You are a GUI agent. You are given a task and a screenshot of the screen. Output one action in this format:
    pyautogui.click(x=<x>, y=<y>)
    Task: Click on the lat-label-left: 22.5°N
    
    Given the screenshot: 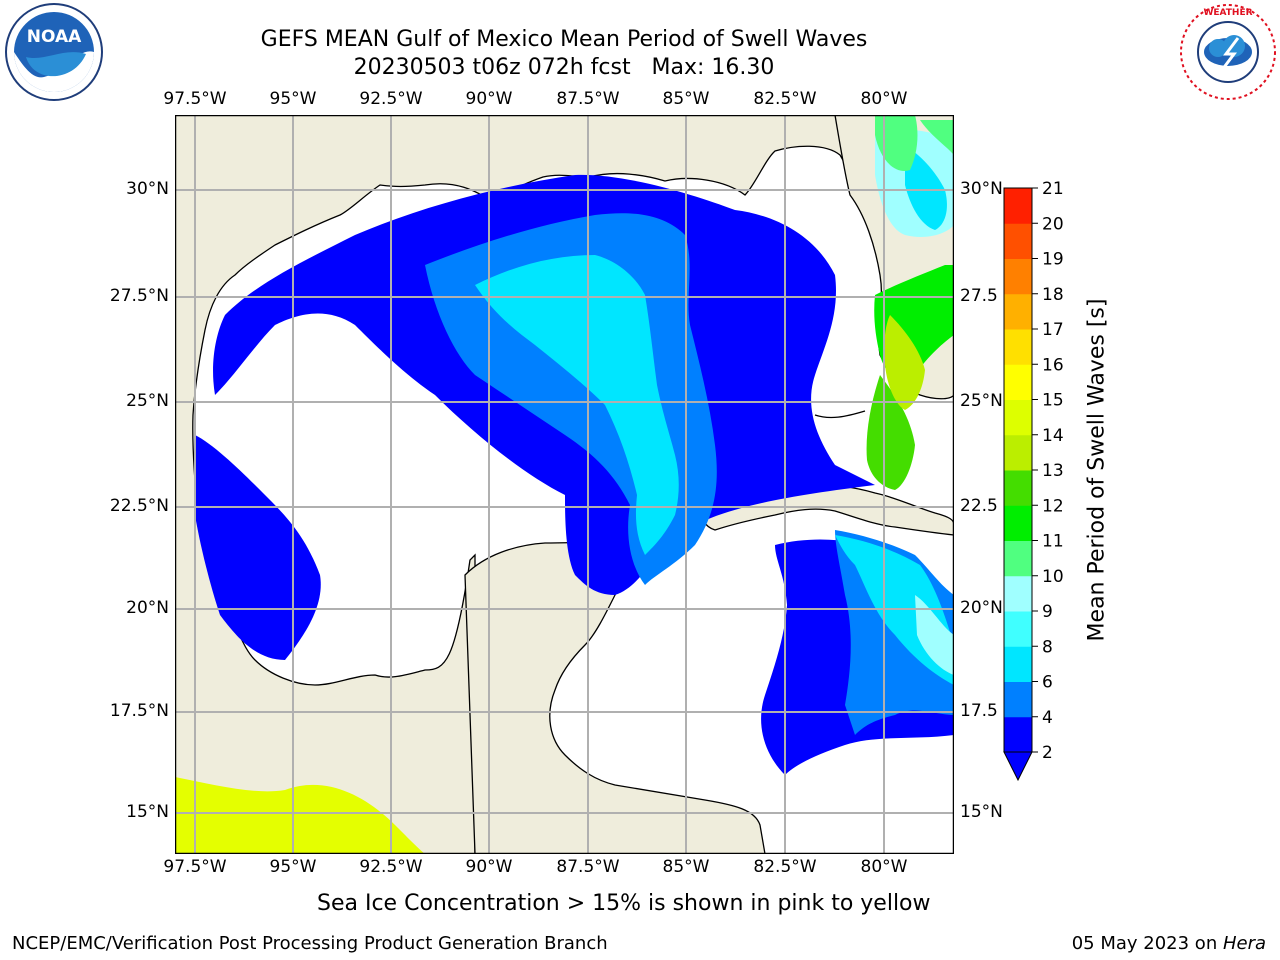 What is the action you would take?
    pyautogui.click(x=139, y=506)
    